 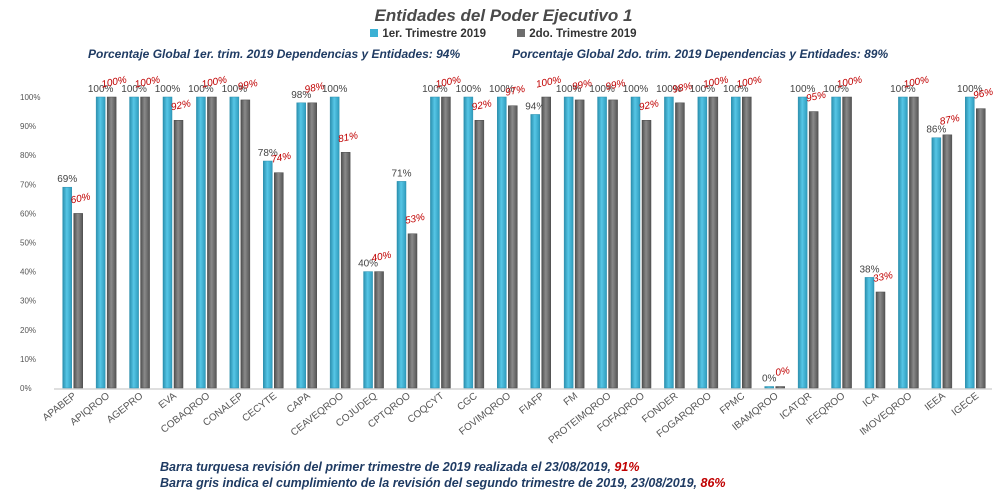 I want to click on y-tick-label: 20%, so click(x=28, y=330).